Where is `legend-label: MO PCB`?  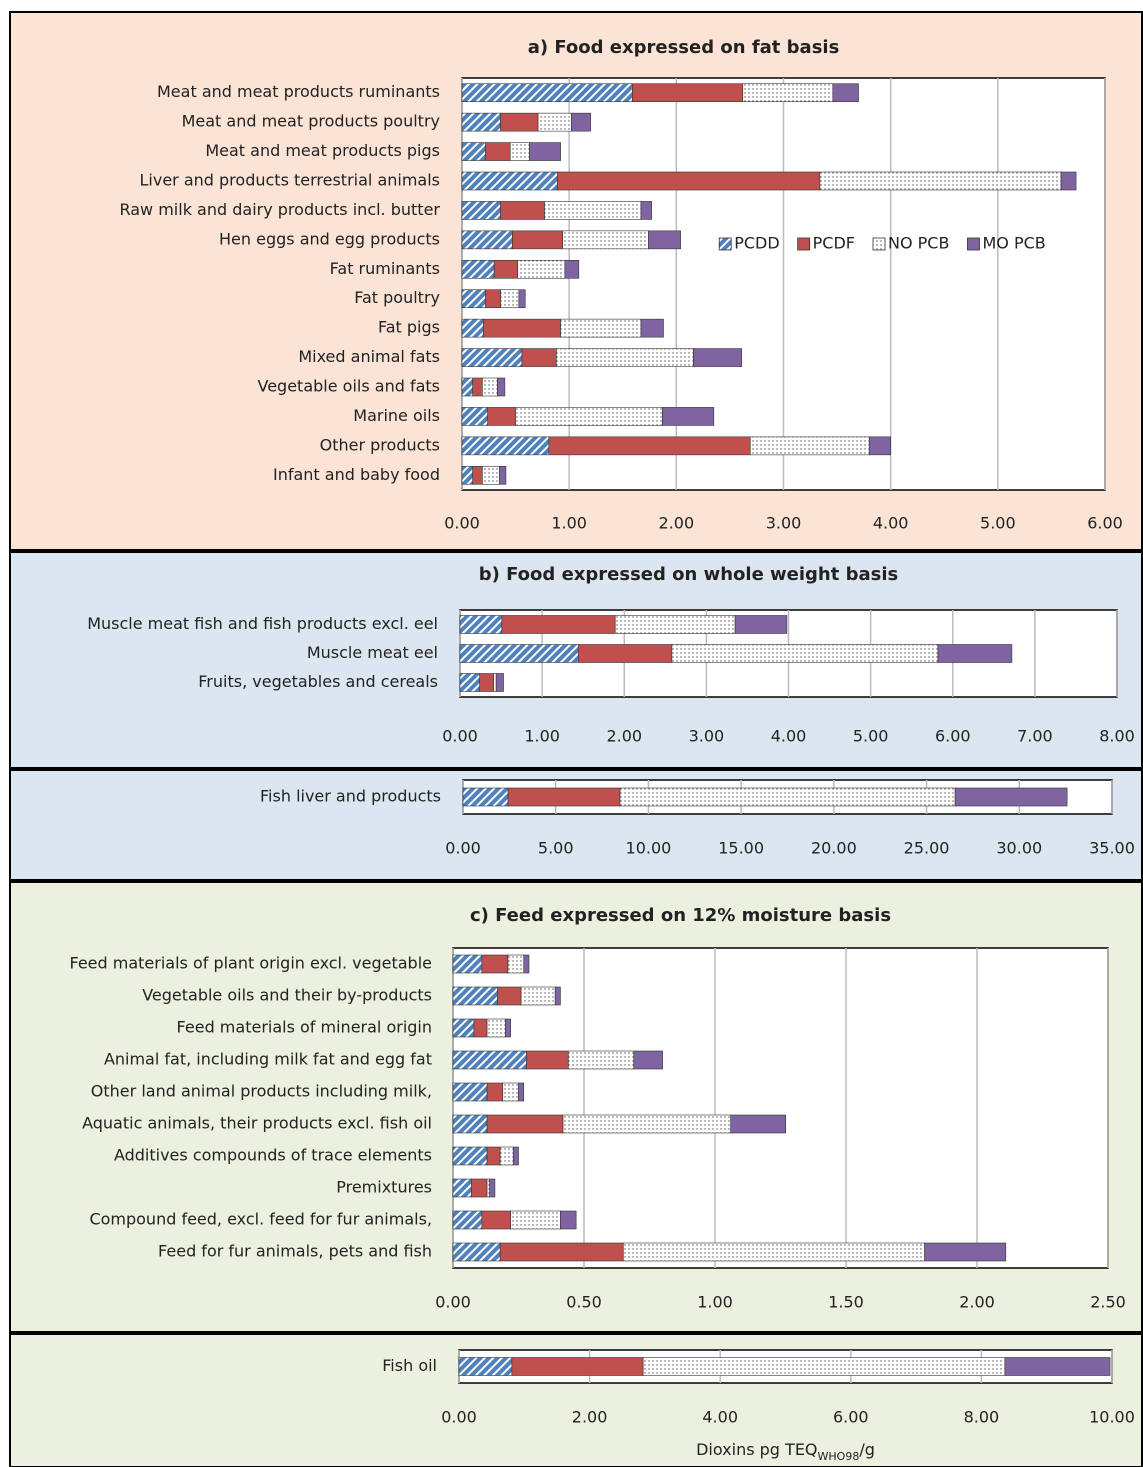
legend-label: MO PCB is located at coordinates (1013, 243).